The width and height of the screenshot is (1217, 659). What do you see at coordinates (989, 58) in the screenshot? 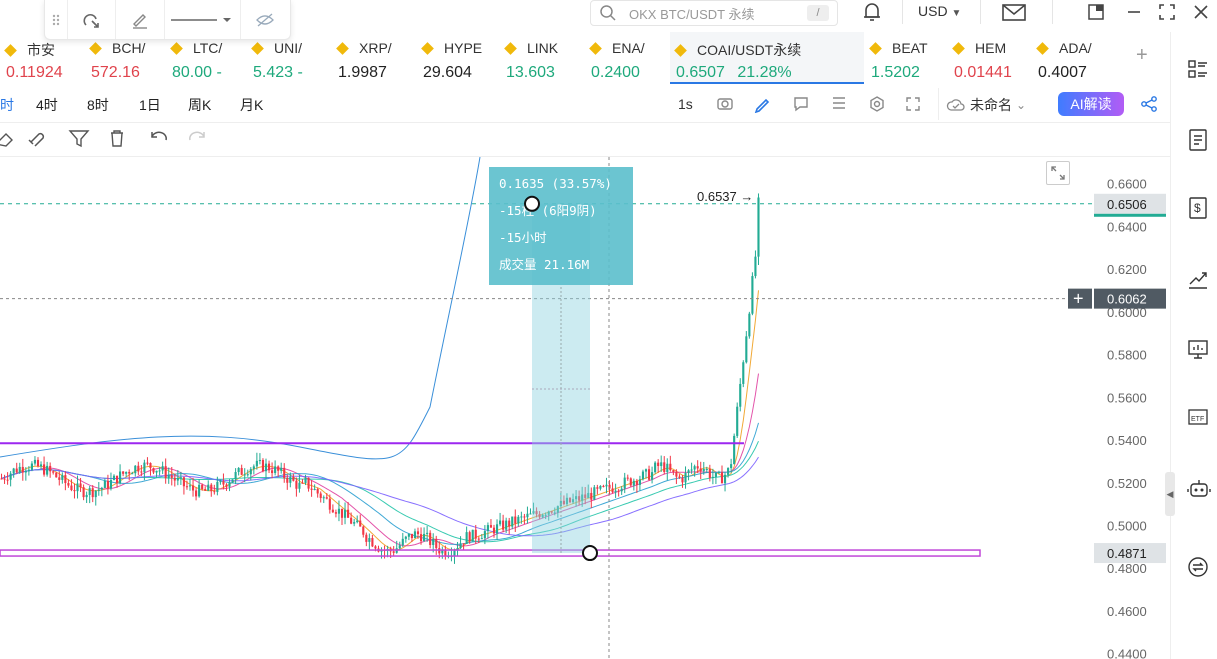
I see `ticker-tab: HEM 0.01441` at bounding box center [989, 58].